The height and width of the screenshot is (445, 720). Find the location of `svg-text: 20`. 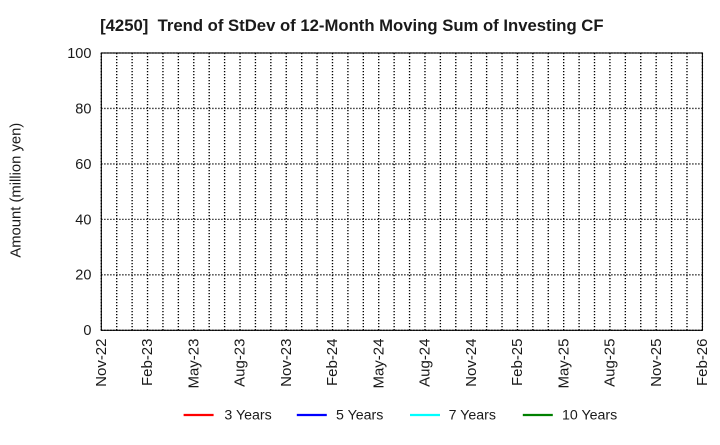

svg-text: 20 is located at coordinates (83, 276).